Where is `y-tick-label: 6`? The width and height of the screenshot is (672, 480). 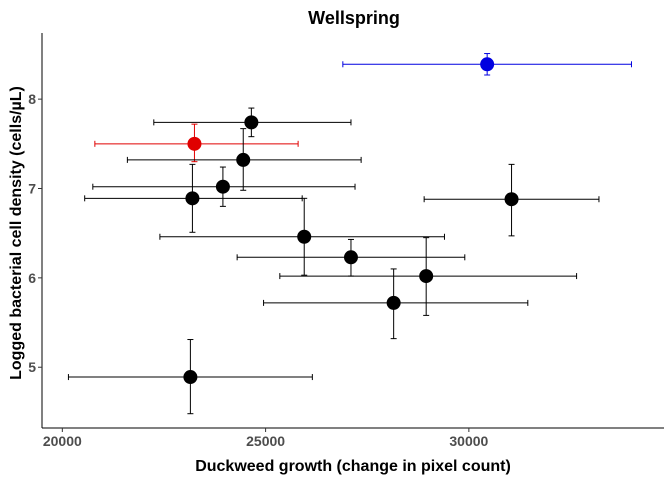 y-tick-label: 6 is located at coordinates (32, 278).